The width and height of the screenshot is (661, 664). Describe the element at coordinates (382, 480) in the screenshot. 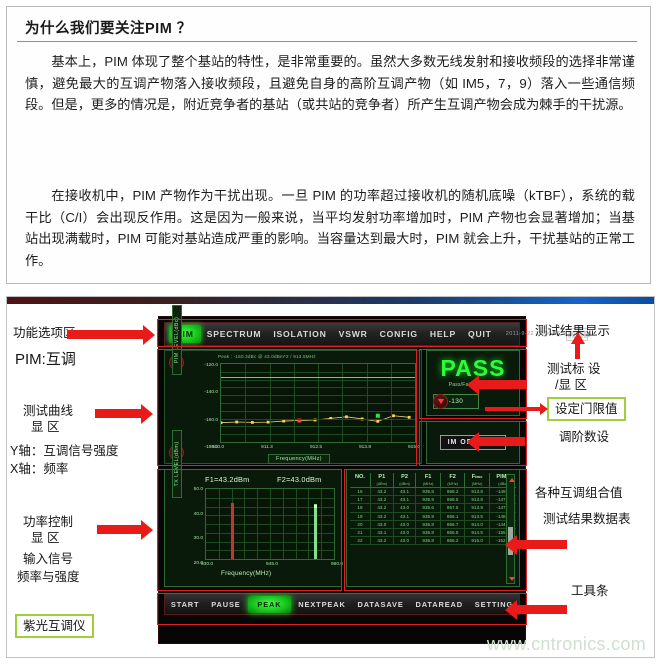

I see `table-header-1: P1 (dBm)` at that location.